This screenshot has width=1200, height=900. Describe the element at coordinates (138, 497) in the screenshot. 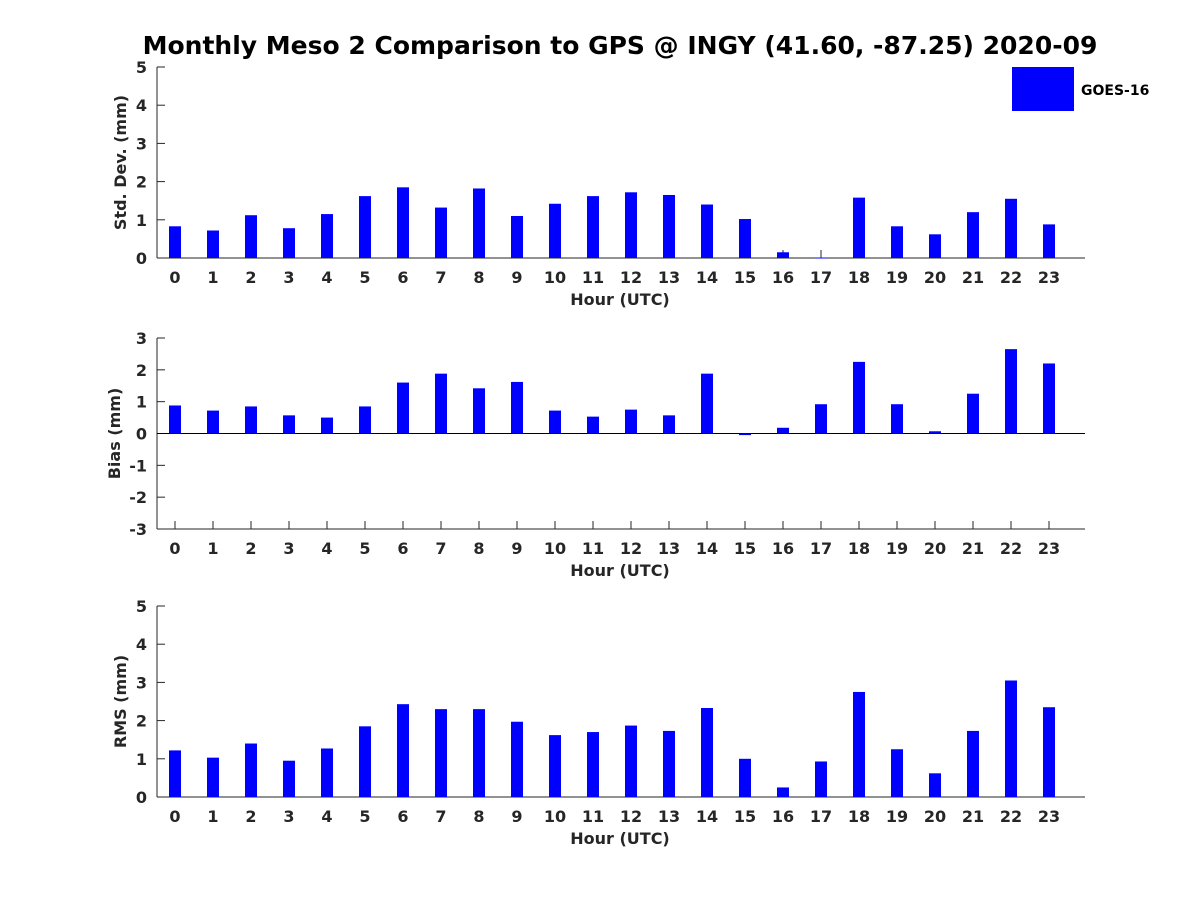

I see `y-tick-label: -2` at that location.